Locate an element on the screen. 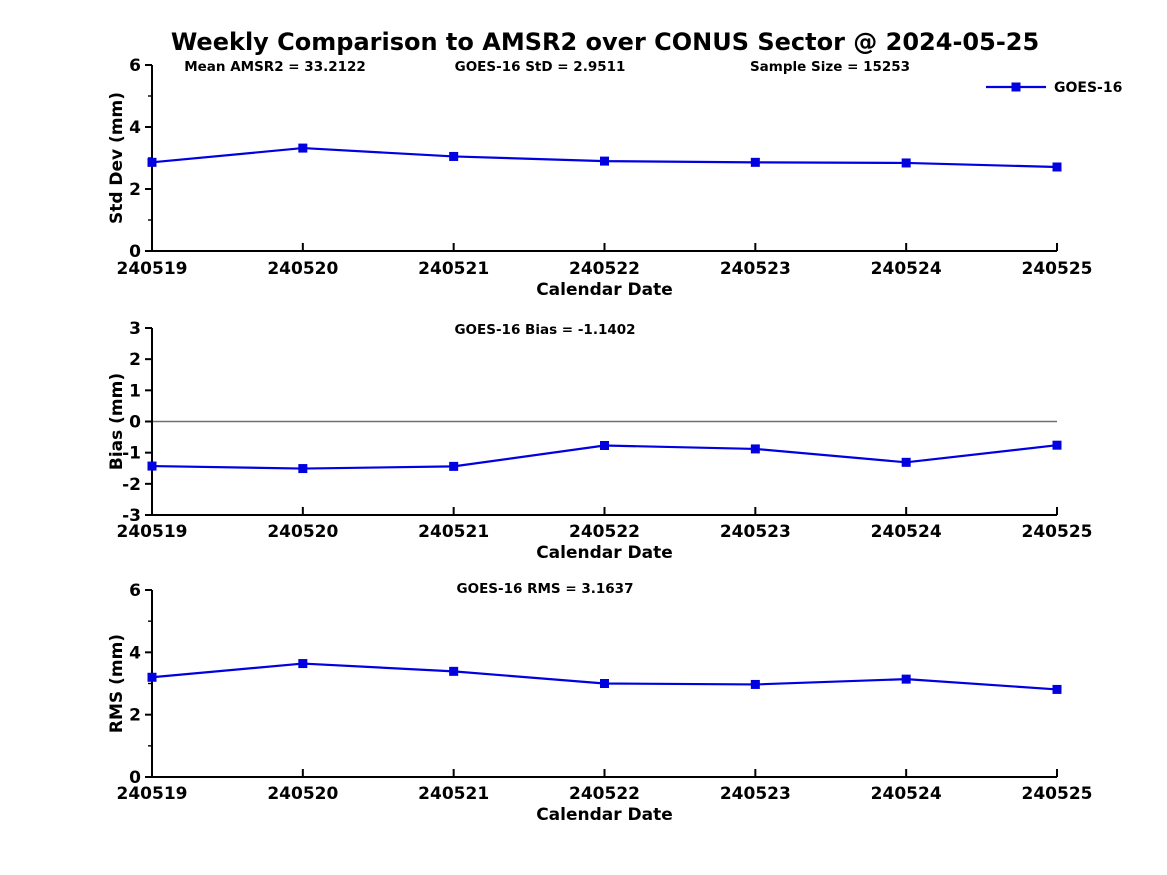 This screenshot has width=1167, height=875. rms-annotation: GOES-16 RMS = 3.1637 is located at coordinates (545, 589).